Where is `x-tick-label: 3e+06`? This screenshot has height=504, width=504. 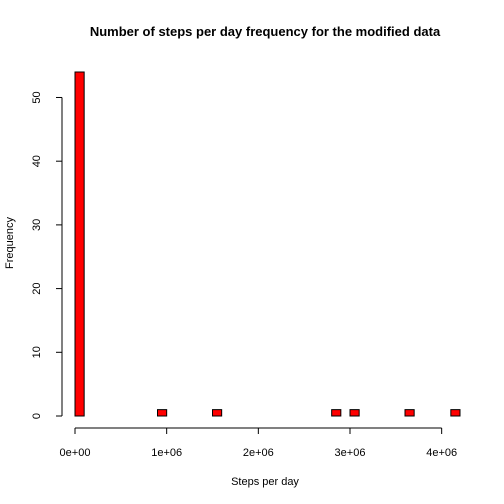
x-tick-label: 3e+06 is located at coordinates (350, 453).